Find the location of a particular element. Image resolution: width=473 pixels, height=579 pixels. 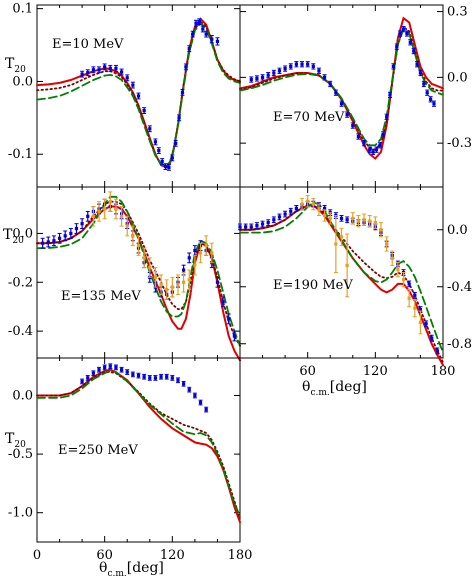

y-tick-label: -0.8 is located at coordinates (459, 344).